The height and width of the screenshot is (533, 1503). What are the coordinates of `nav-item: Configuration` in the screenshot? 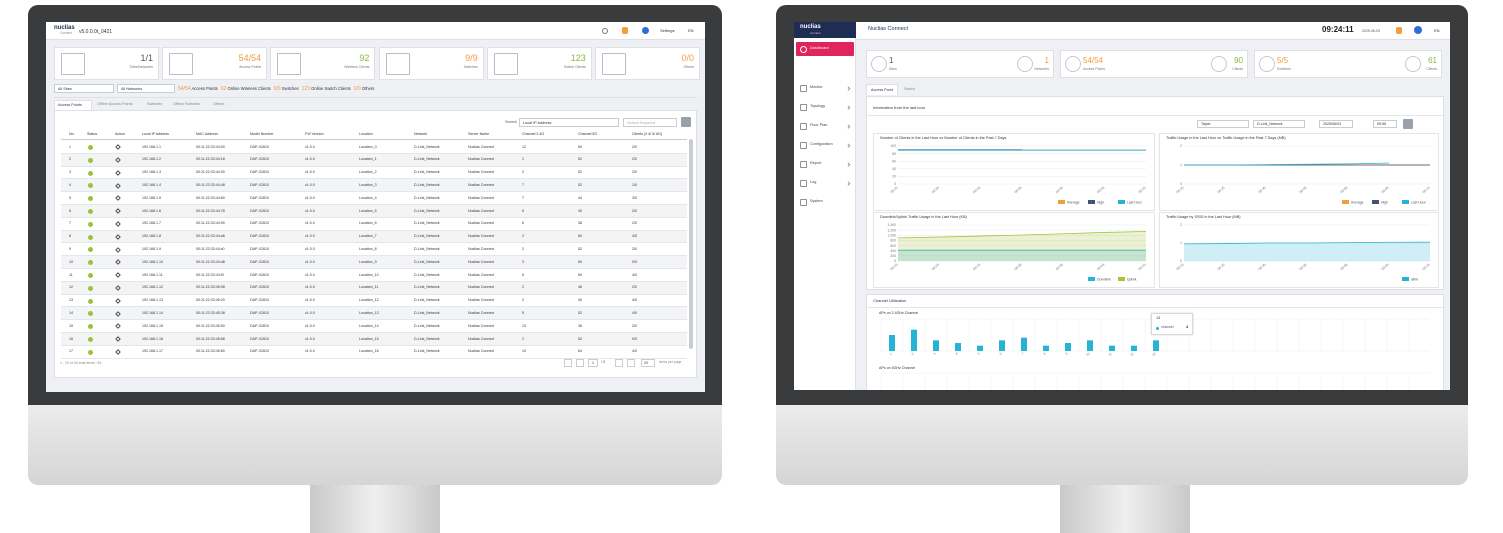 It's located at (825, 145).